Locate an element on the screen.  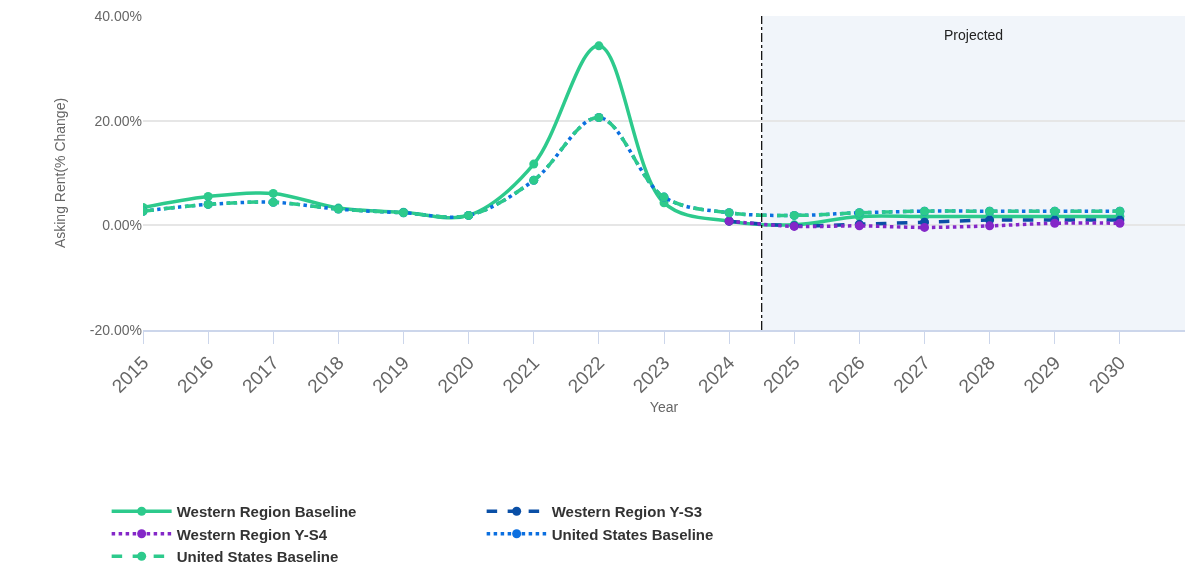
y-axis-title: Asking Rent(% Change) is located at coordinates (60, 173).